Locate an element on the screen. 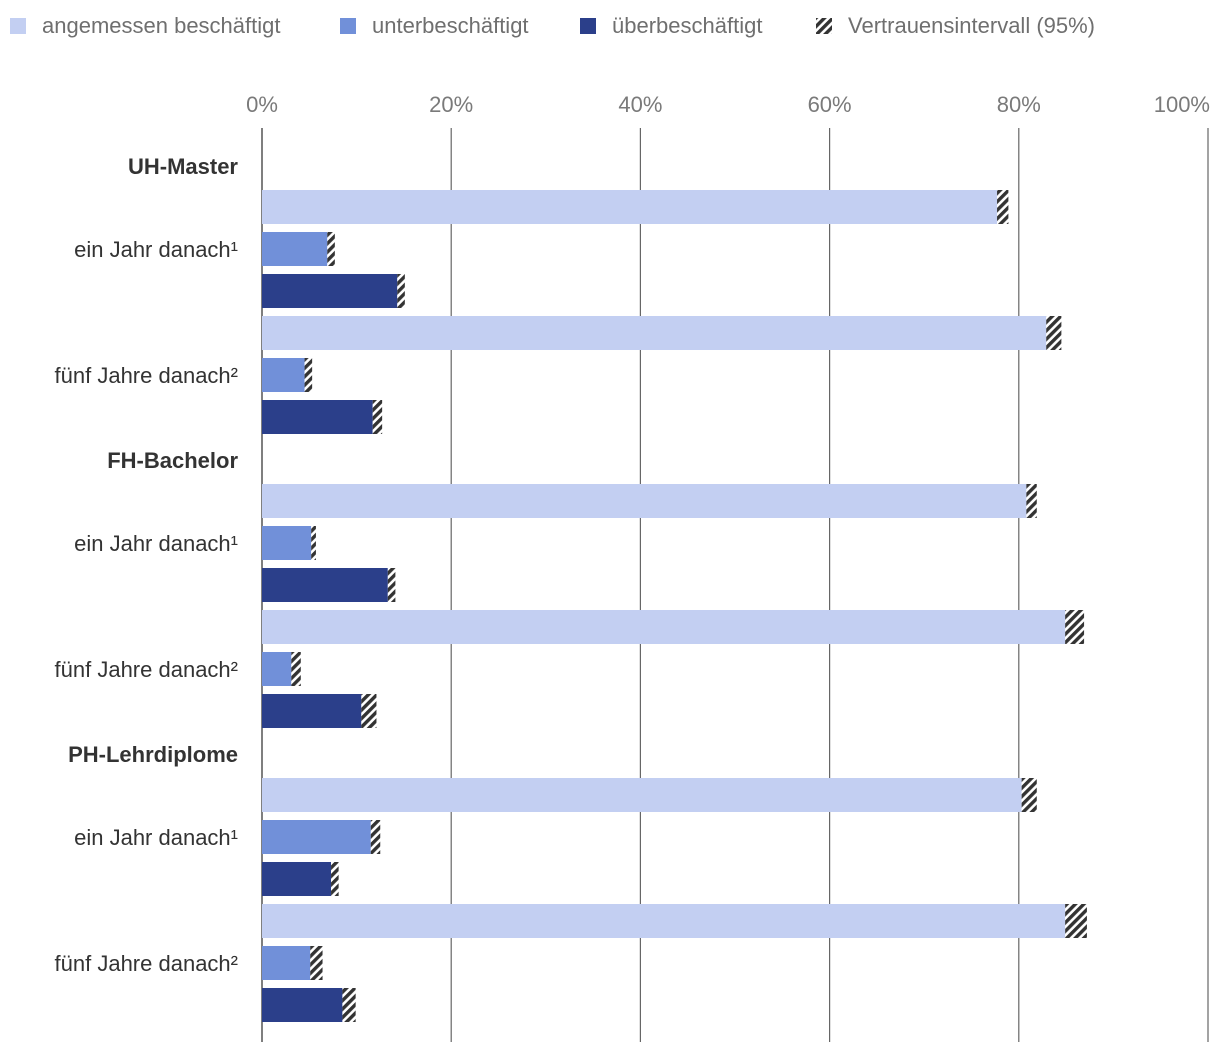  bar-1-1-angemessen is located at coordinates (664, 627).